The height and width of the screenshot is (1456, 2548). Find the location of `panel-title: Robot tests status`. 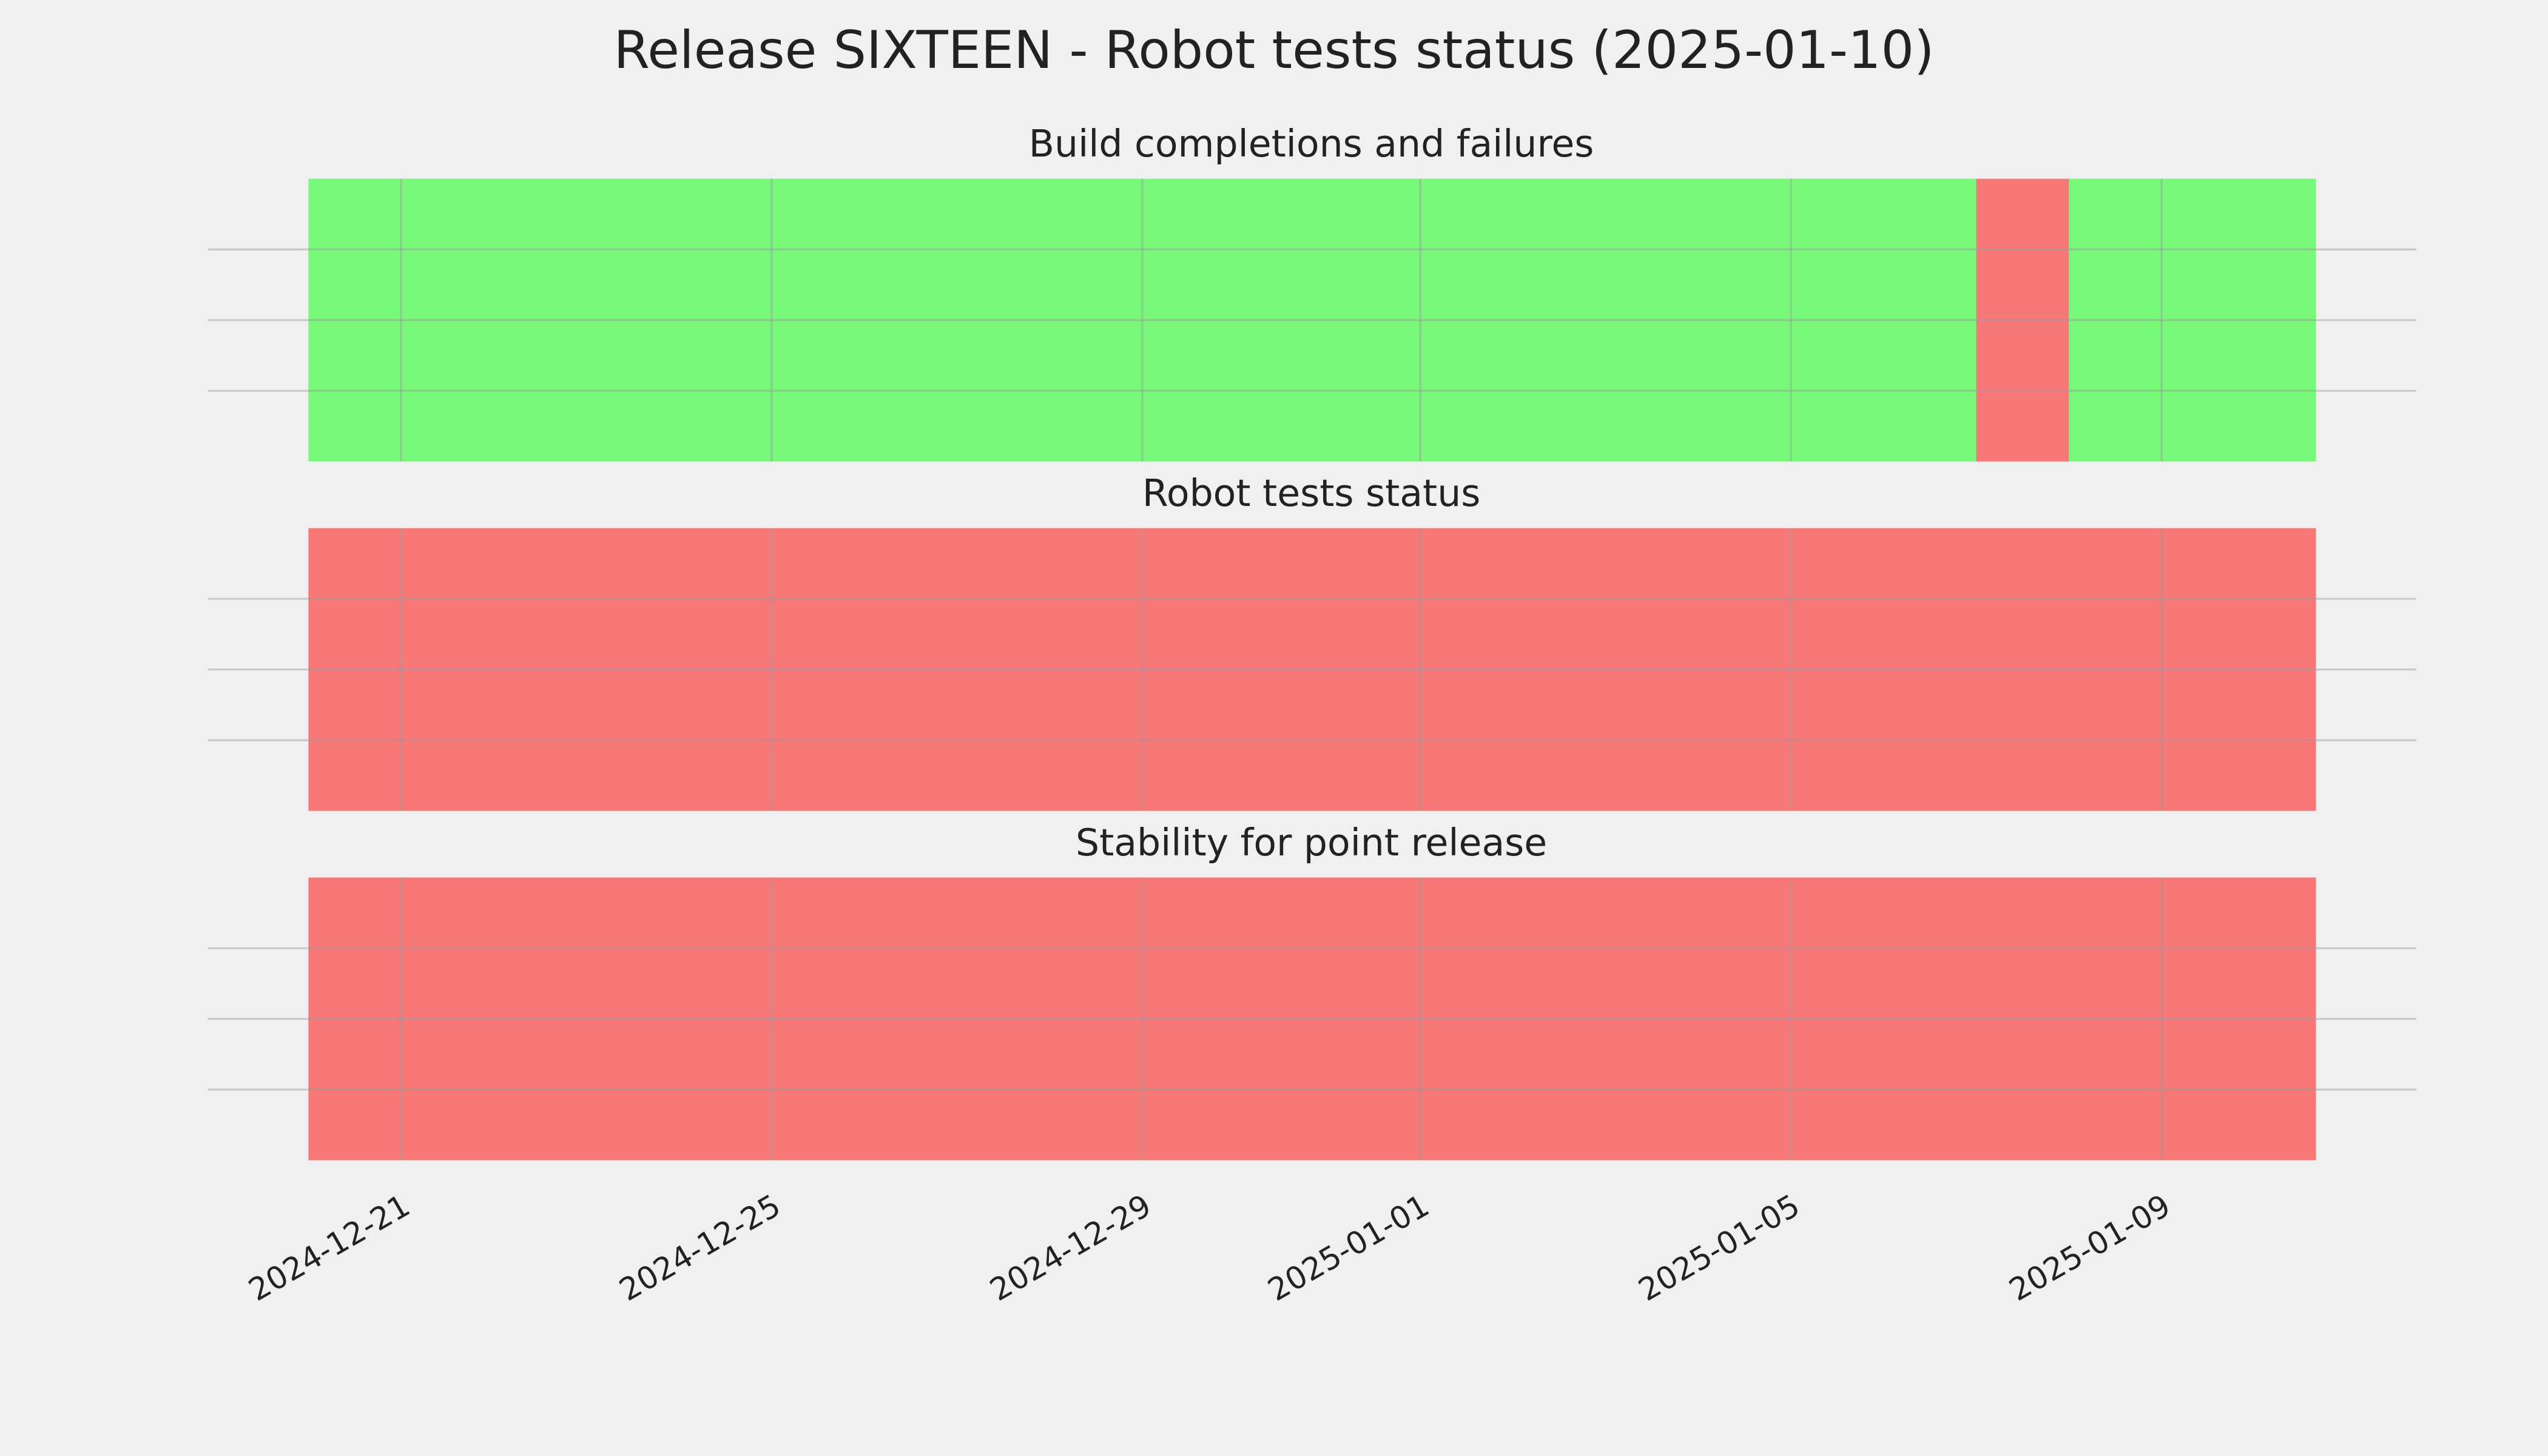

panel-title: Robot tests status is located at coordinates (1311, 493).